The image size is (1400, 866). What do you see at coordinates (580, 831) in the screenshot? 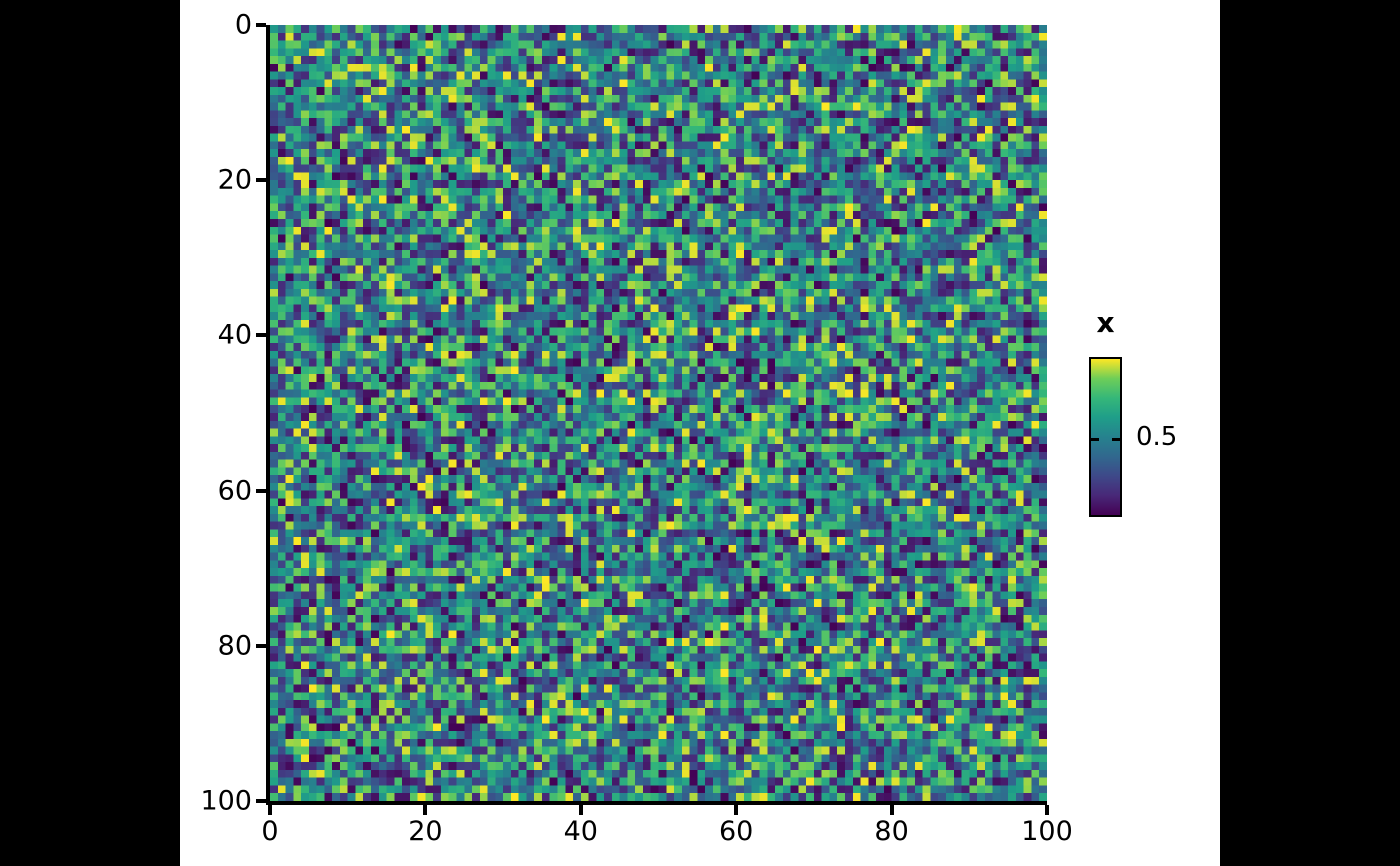
I see `x-tick-label: 40` at bounding box center [580, 831].